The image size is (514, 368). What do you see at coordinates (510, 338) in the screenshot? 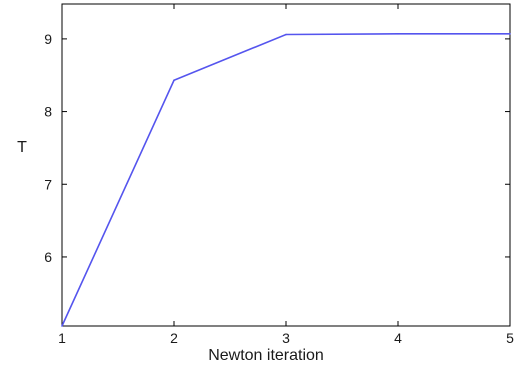
I see `x-tick-label: 5` at bounding box center [510, 338].